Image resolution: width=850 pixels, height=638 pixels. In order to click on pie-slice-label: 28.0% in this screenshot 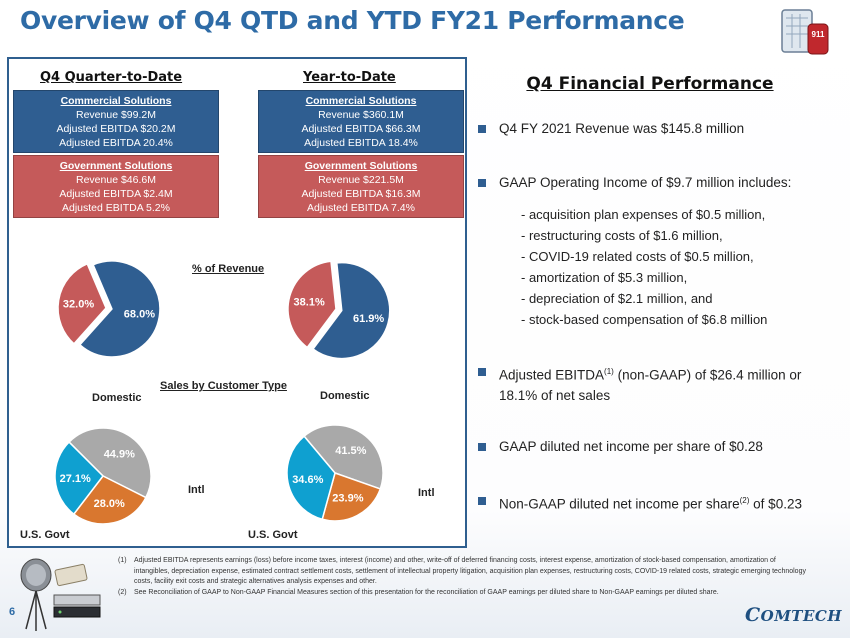, I will do `click(109, 504)`.